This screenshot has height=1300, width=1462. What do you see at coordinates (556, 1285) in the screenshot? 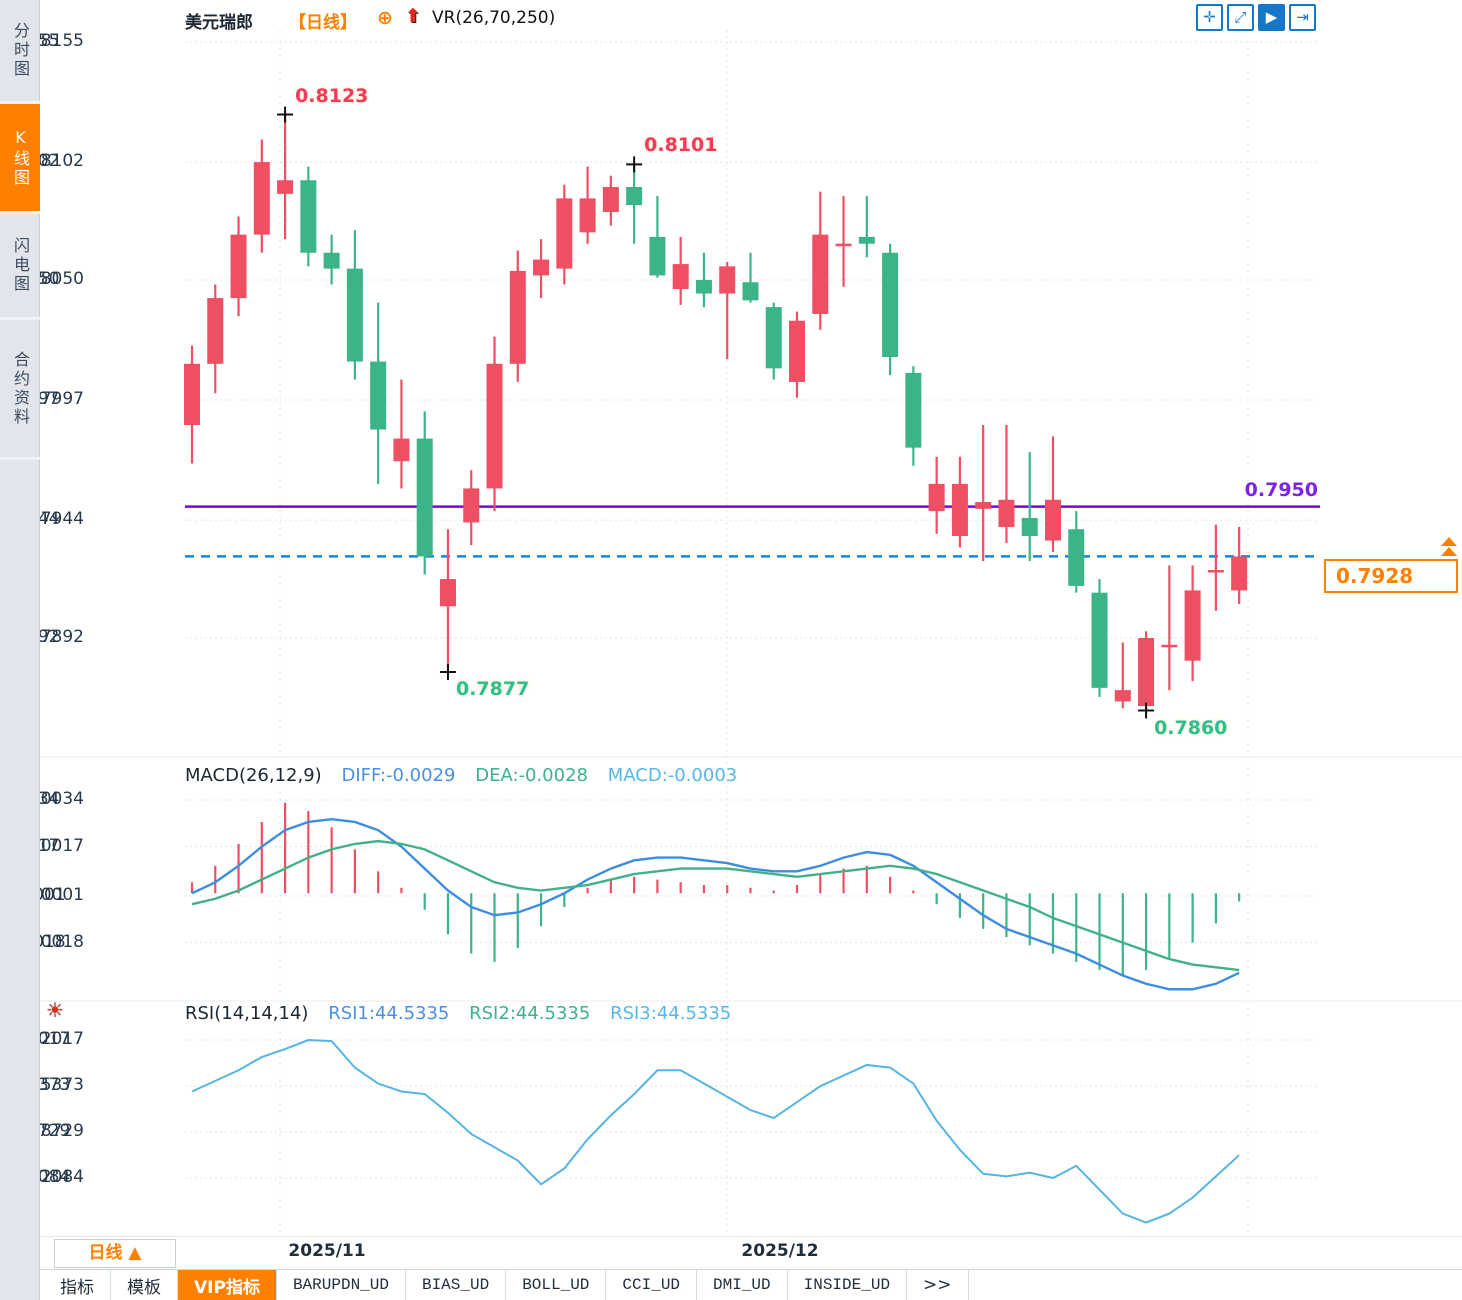
I see `tab-boll-ud: BOLL_UD` at bounding box center [556, 1285].